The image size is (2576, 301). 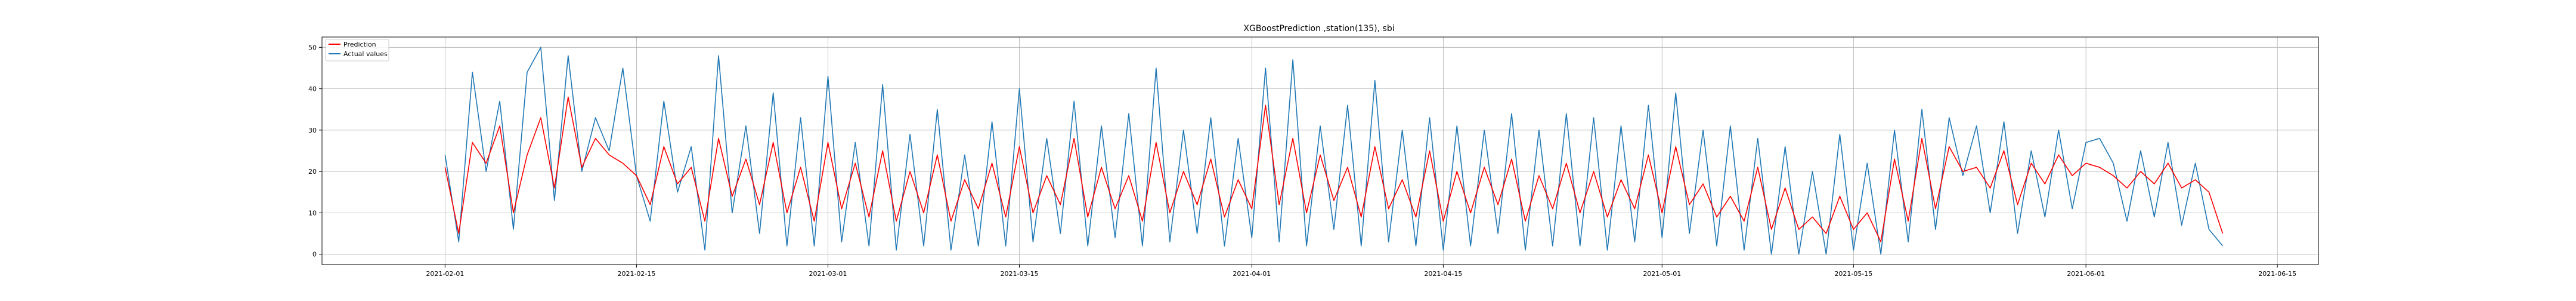 I want to click on chart-title: XGBoostPrediction ,station(135), sbi, so click(x=1318, y=28).